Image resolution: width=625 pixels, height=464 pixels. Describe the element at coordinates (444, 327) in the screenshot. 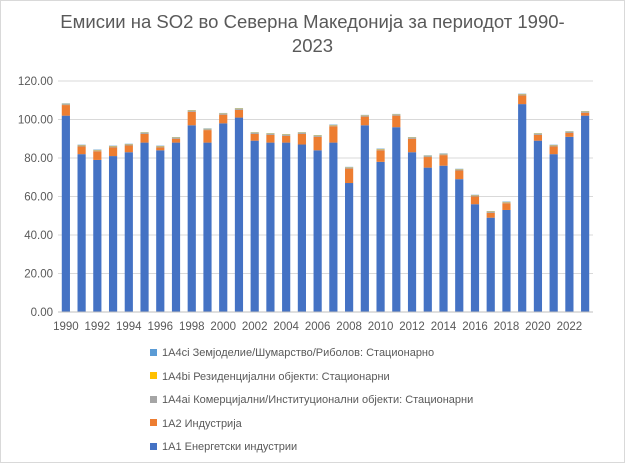

I see `x-tick-label: 2014` at that location.